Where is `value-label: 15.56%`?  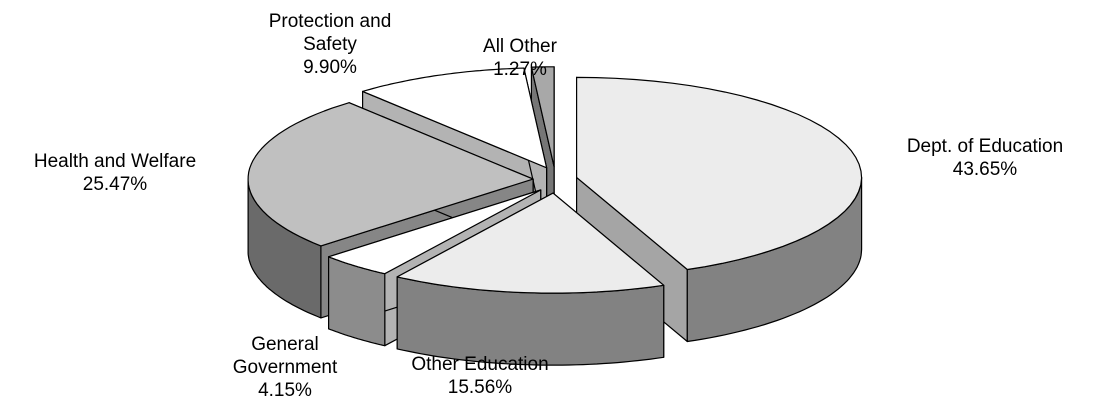 value-label: 15.56% is located at coordinates (480, 387).